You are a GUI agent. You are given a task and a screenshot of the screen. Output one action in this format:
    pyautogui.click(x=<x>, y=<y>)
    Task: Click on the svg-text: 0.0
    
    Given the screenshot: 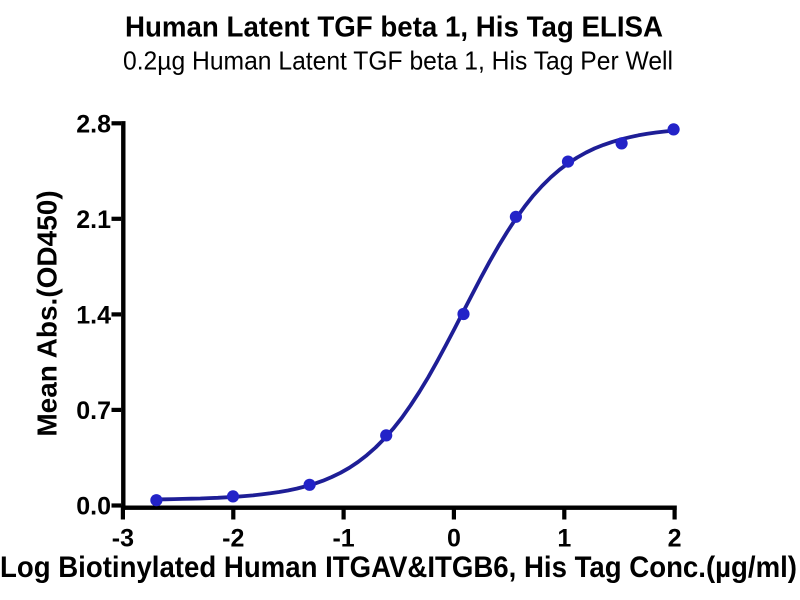 What is the action you would take?
    pyautogui.click(x=93, y=507)
    